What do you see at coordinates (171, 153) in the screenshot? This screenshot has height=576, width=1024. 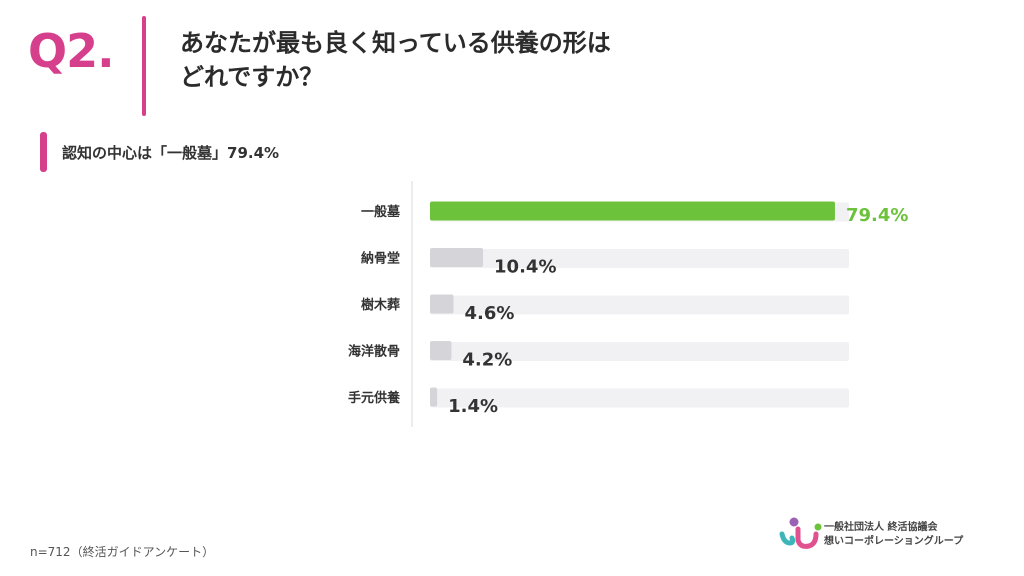 I see `chart-subtitle: 認知の中心は「一般墓」79.4%` at bounding box center [171, 153].